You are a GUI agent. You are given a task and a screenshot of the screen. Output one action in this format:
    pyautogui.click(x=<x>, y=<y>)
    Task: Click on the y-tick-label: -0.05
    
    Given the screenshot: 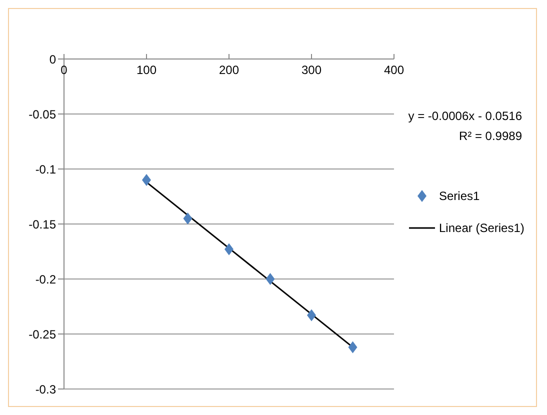 What is the action you would take?
    pyautogui.click(x=42, y=114)
    